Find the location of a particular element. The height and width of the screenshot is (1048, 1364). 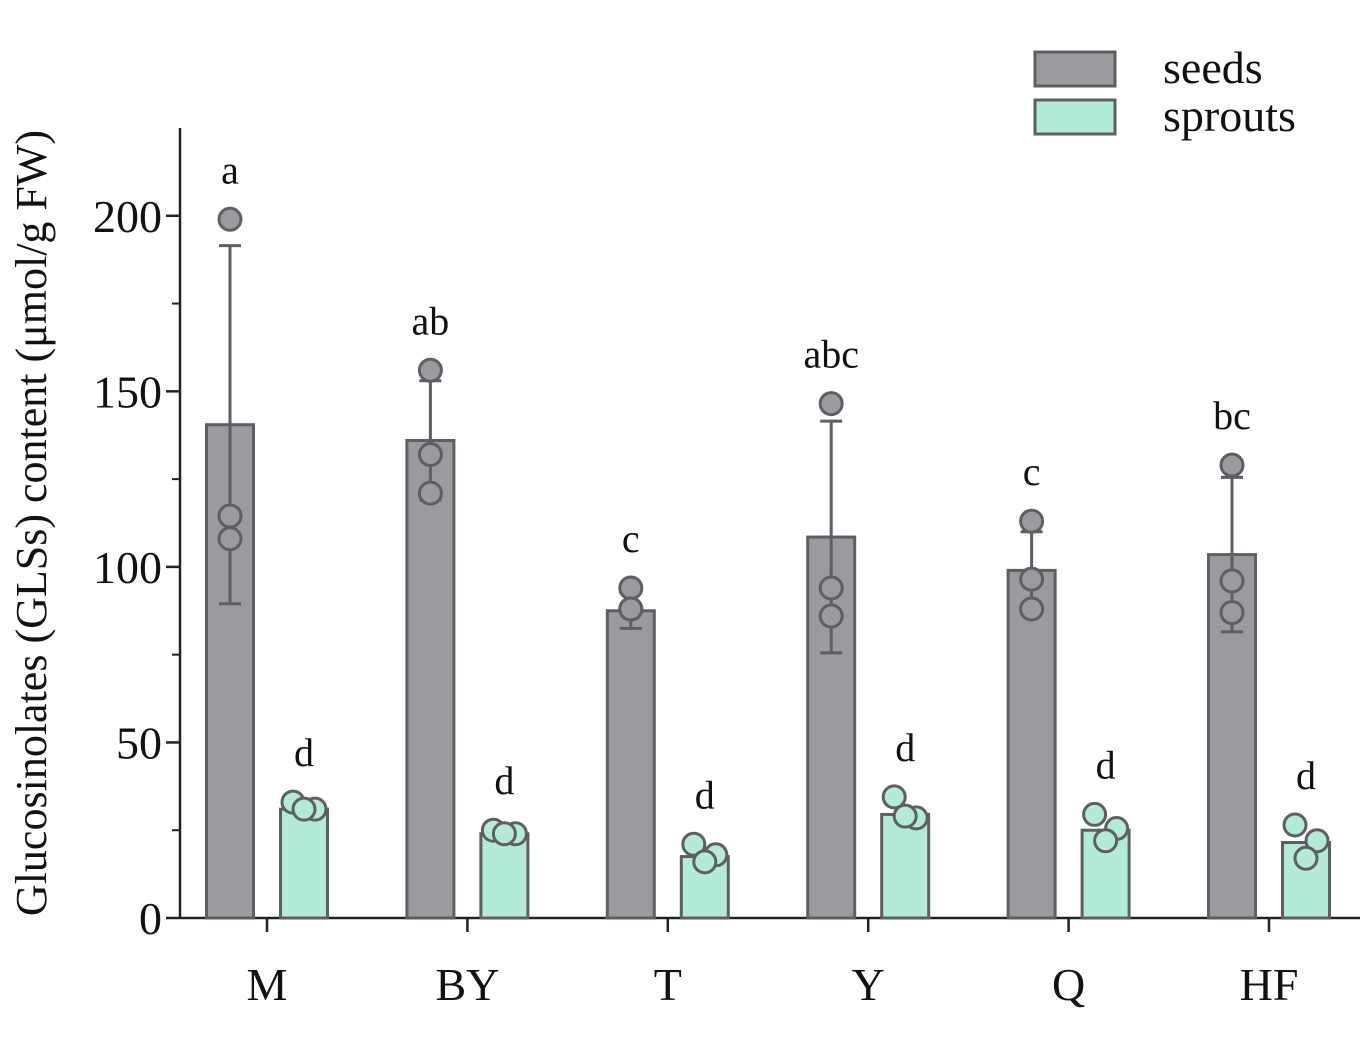

legend-label: seeds is located at coordinates (1213, 67).